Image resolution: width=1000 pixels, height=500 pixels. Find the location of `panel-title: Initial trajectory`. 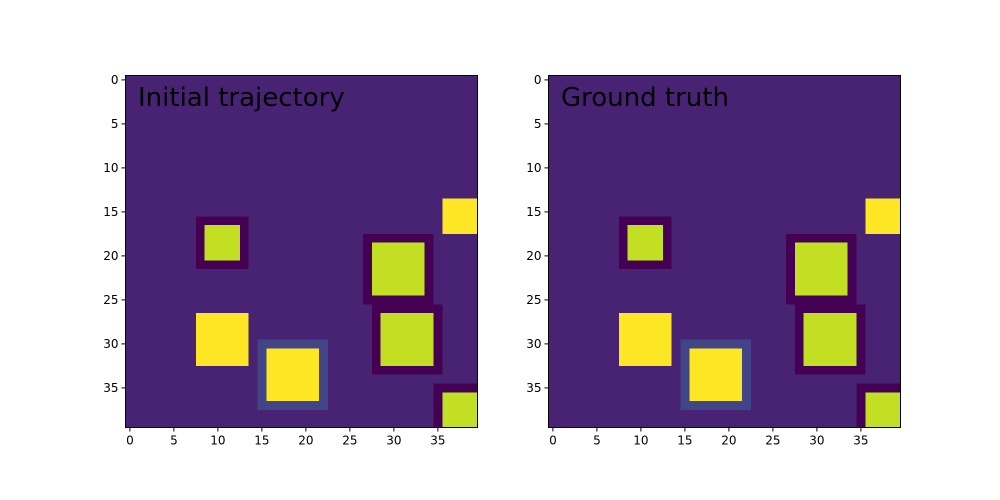

panel-title: Initial trajectory is located at coordinates (241, 98).